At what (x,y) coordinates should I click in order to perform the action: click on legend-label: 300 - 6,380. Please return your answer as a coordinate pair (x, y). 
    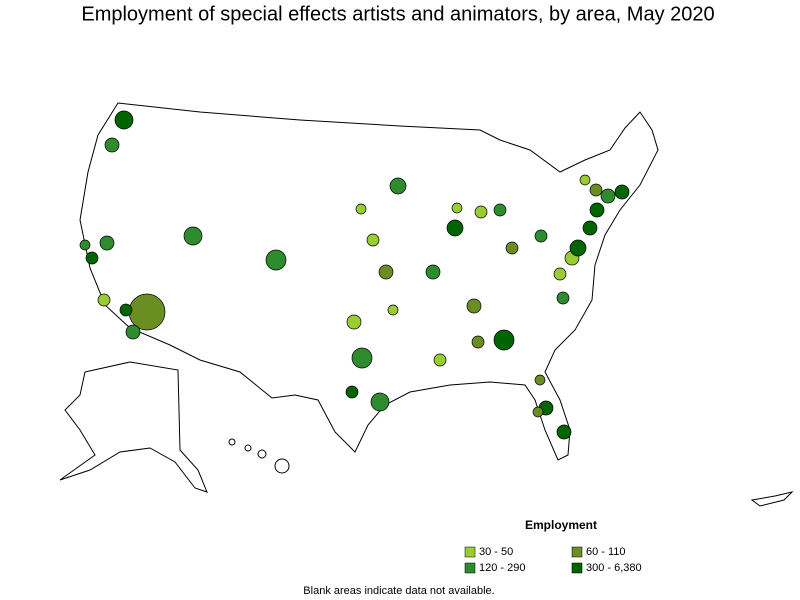
    Looking at the image, I should click on (614, 568).